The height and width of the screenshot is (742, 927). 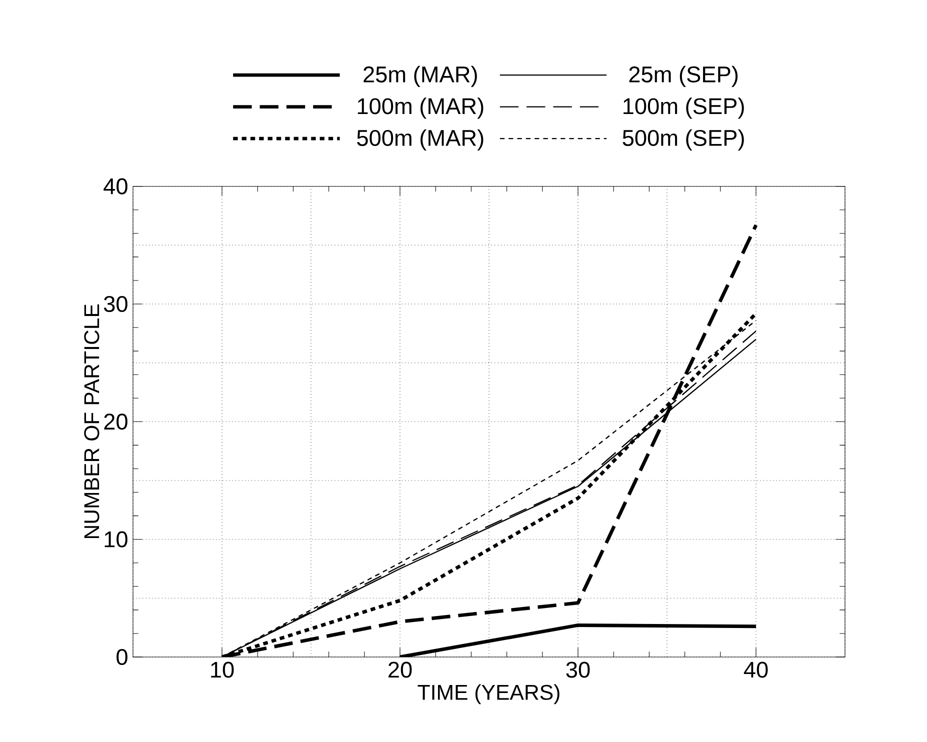 I want to click on x-axis-title: TIME (YEARS), so click(x=489, y=694).